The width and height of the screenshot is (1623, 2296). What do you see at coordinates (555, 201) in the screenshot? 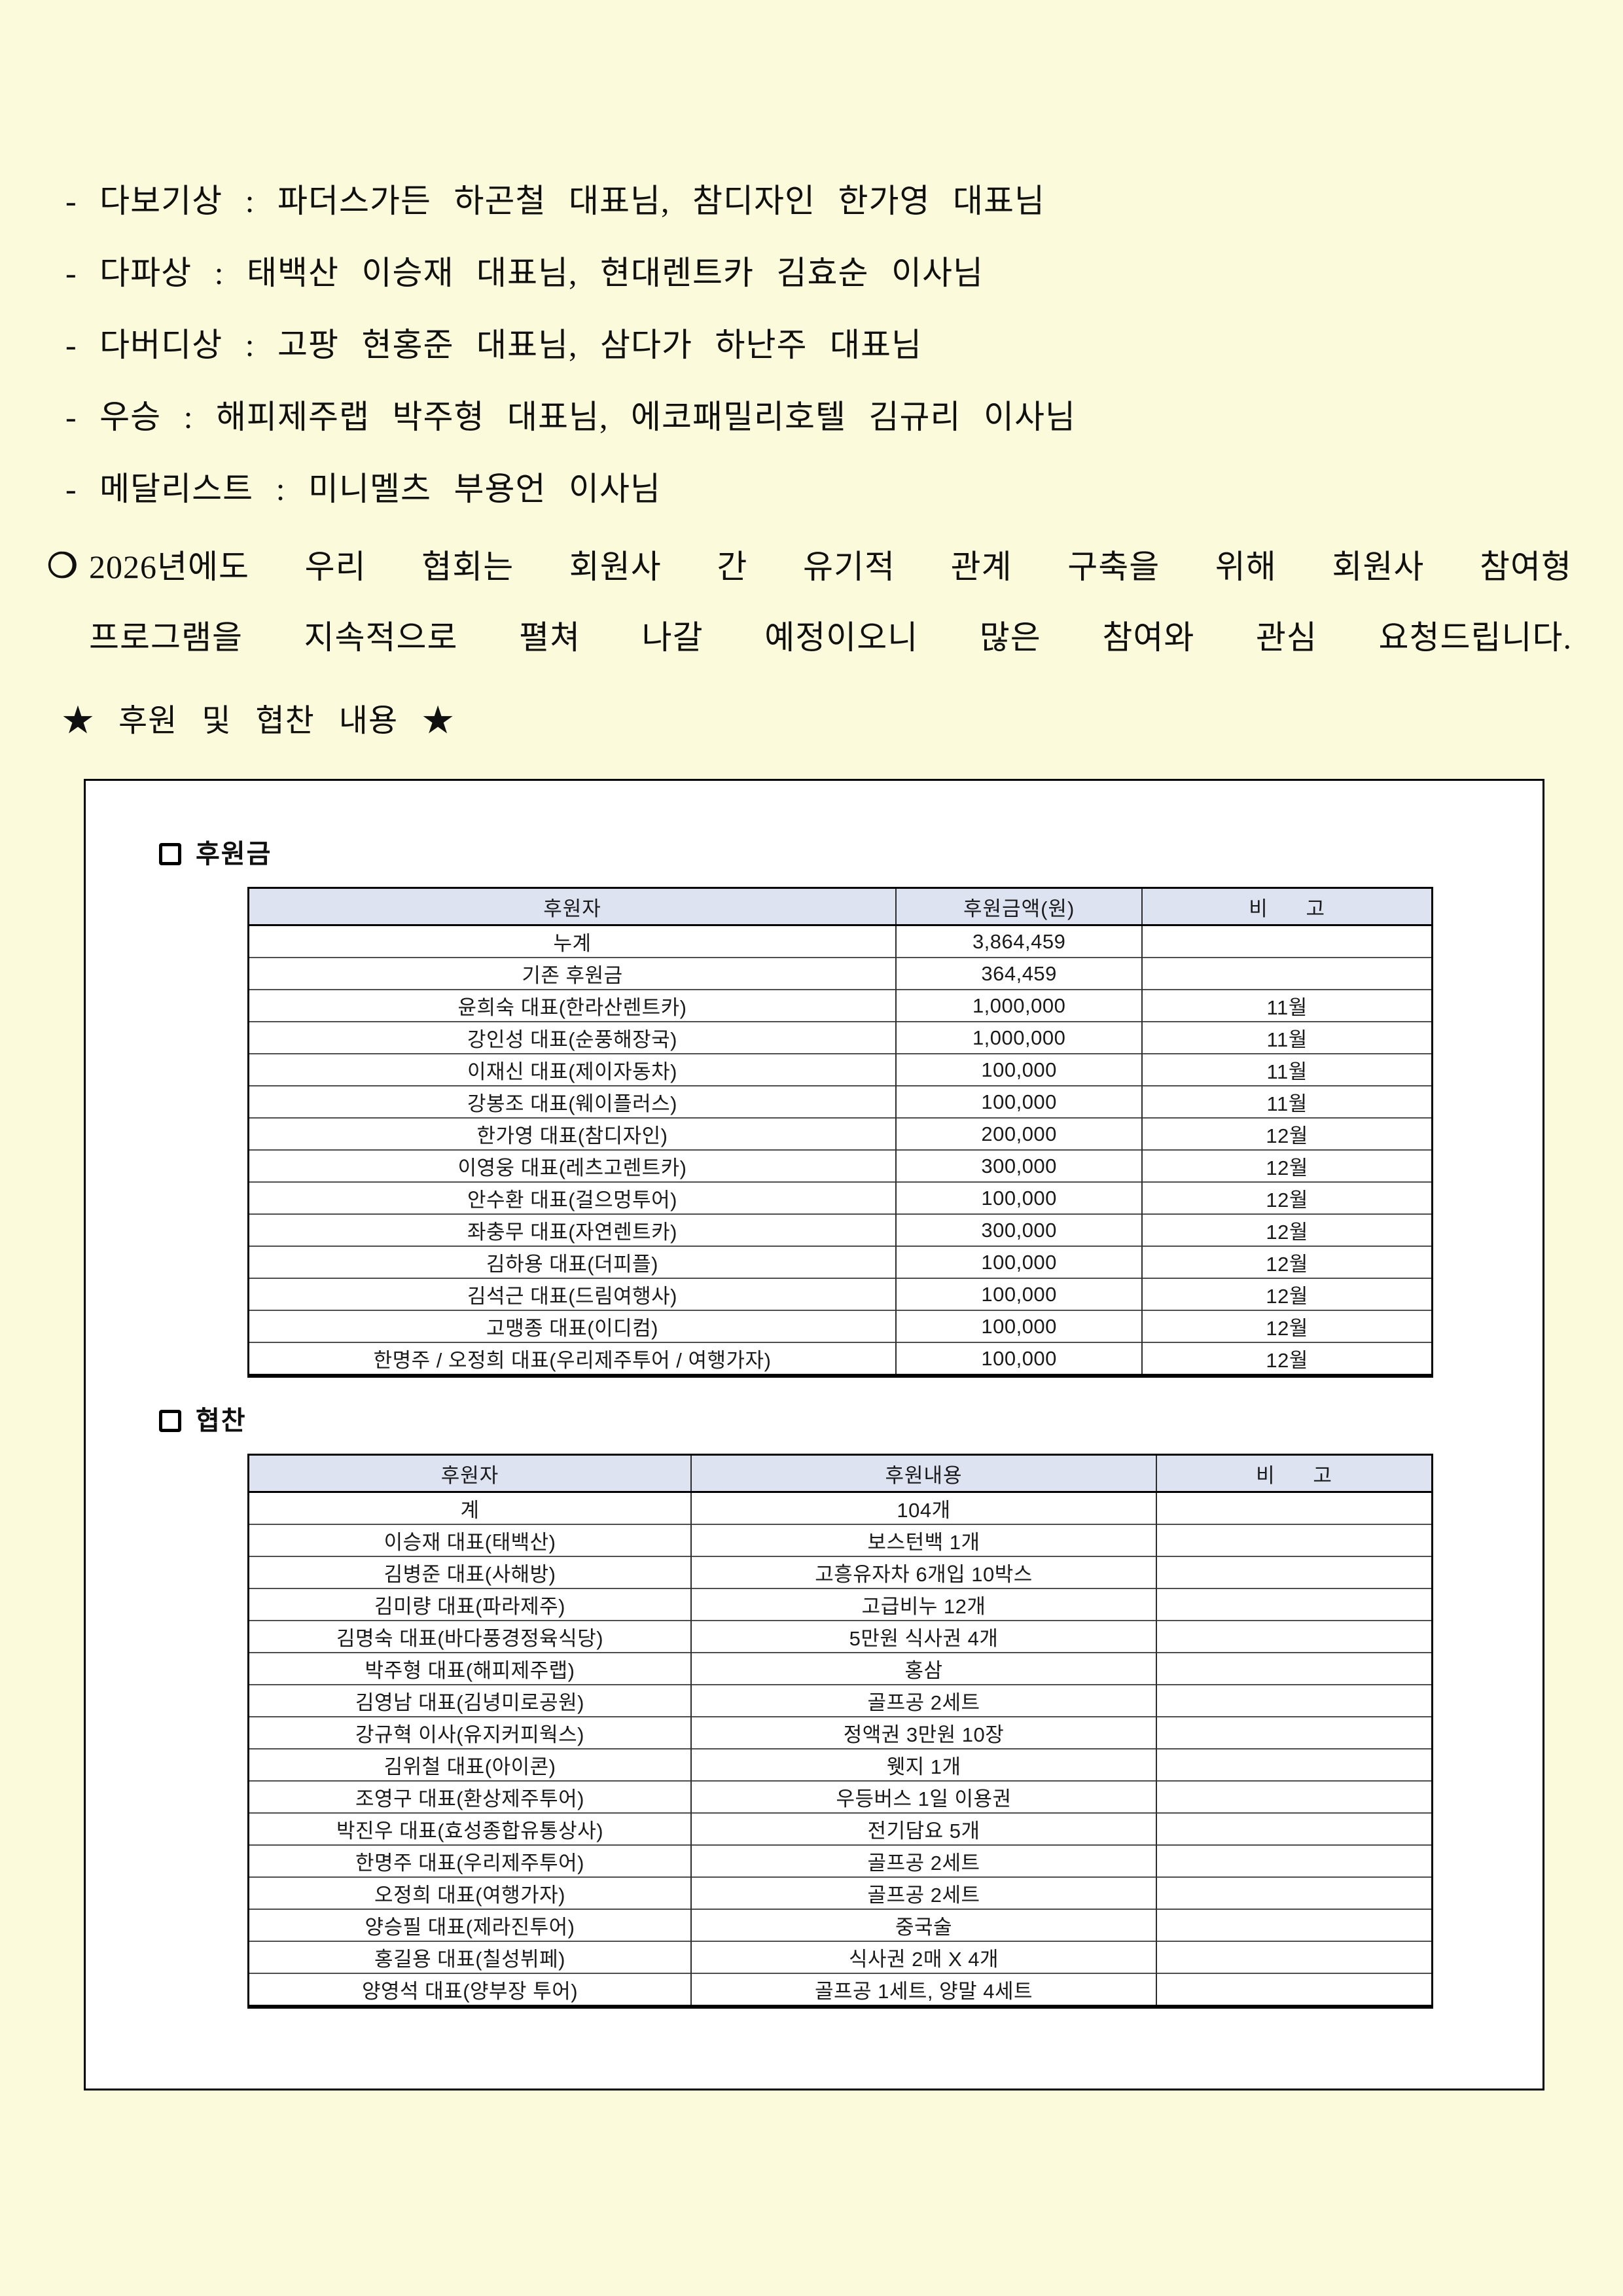
I see `award-line: - 다보기상 : 파더스가든 하곤철 대표님, 참디자인 한가영 대표님` at bounding box center [555, 201].